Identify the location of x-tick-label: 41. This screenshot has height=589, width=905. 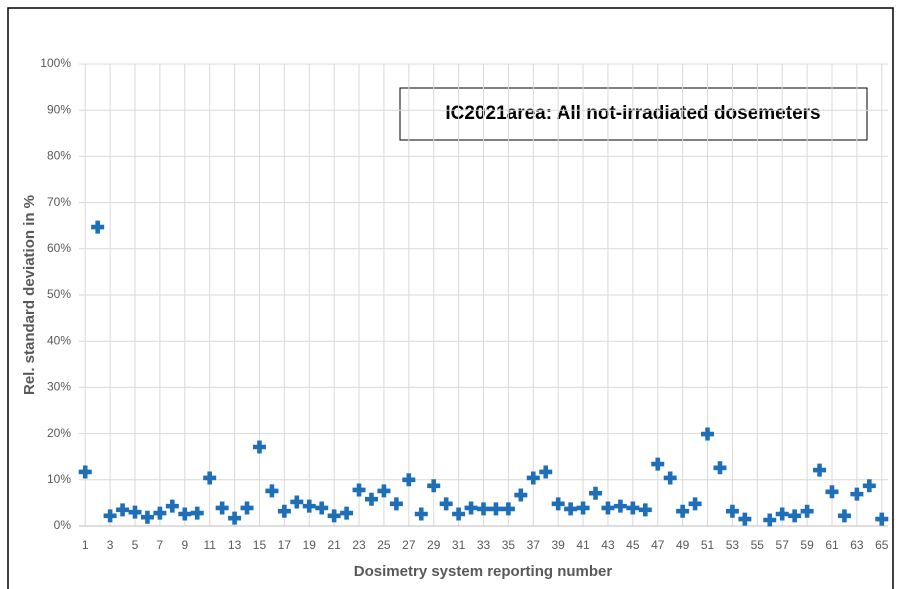
(583, 545).